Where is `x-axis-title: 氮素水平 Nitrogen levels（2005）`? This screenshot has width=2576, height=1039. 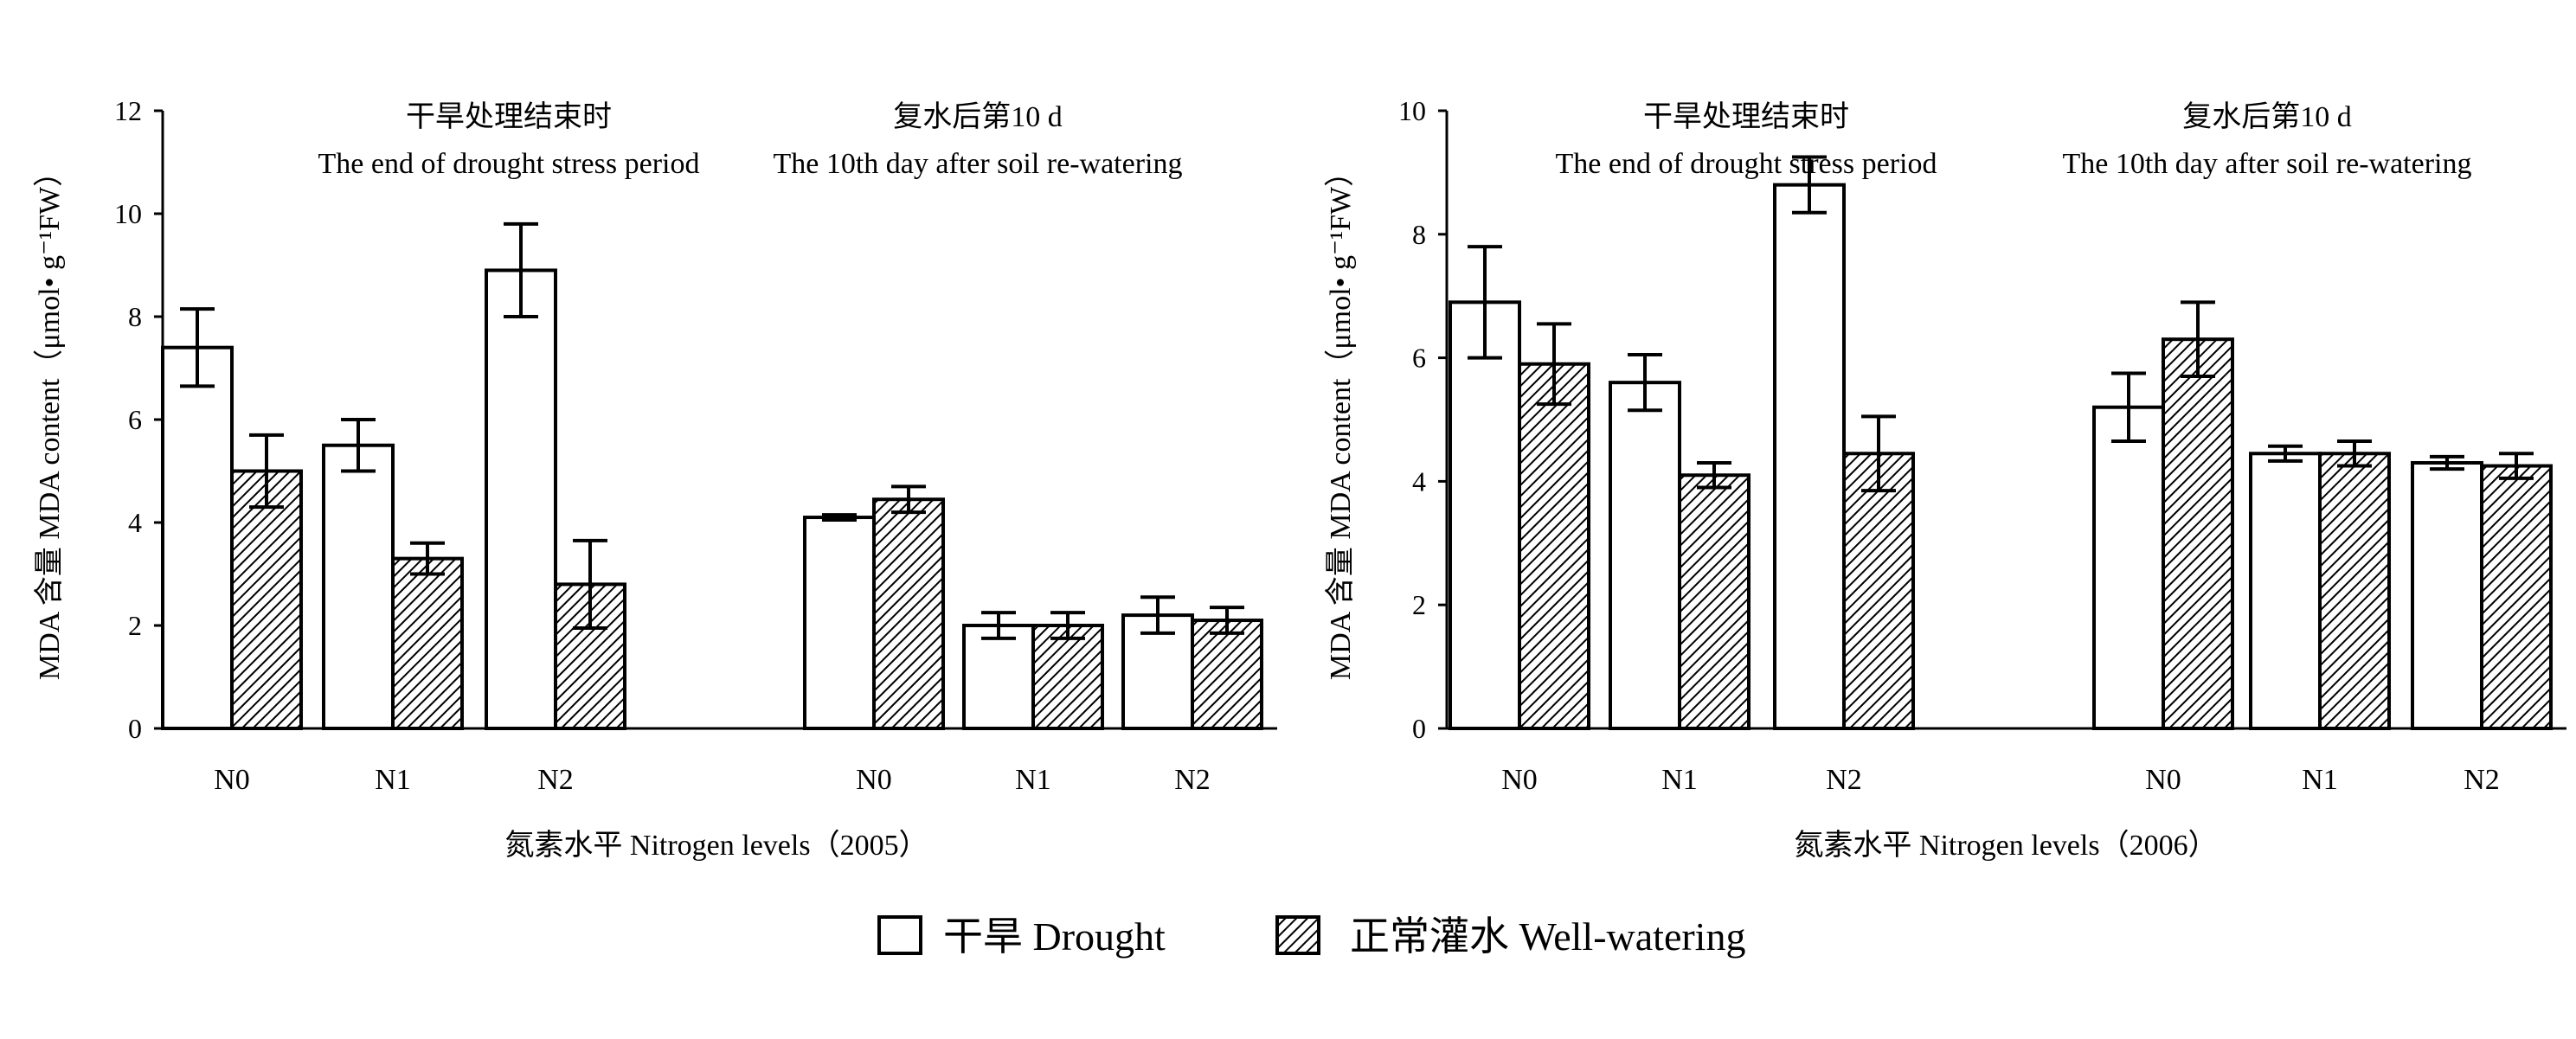 x-axis-title: 氮素水平 Nitrogen levels（2005） is located at coordinates (716, 845).